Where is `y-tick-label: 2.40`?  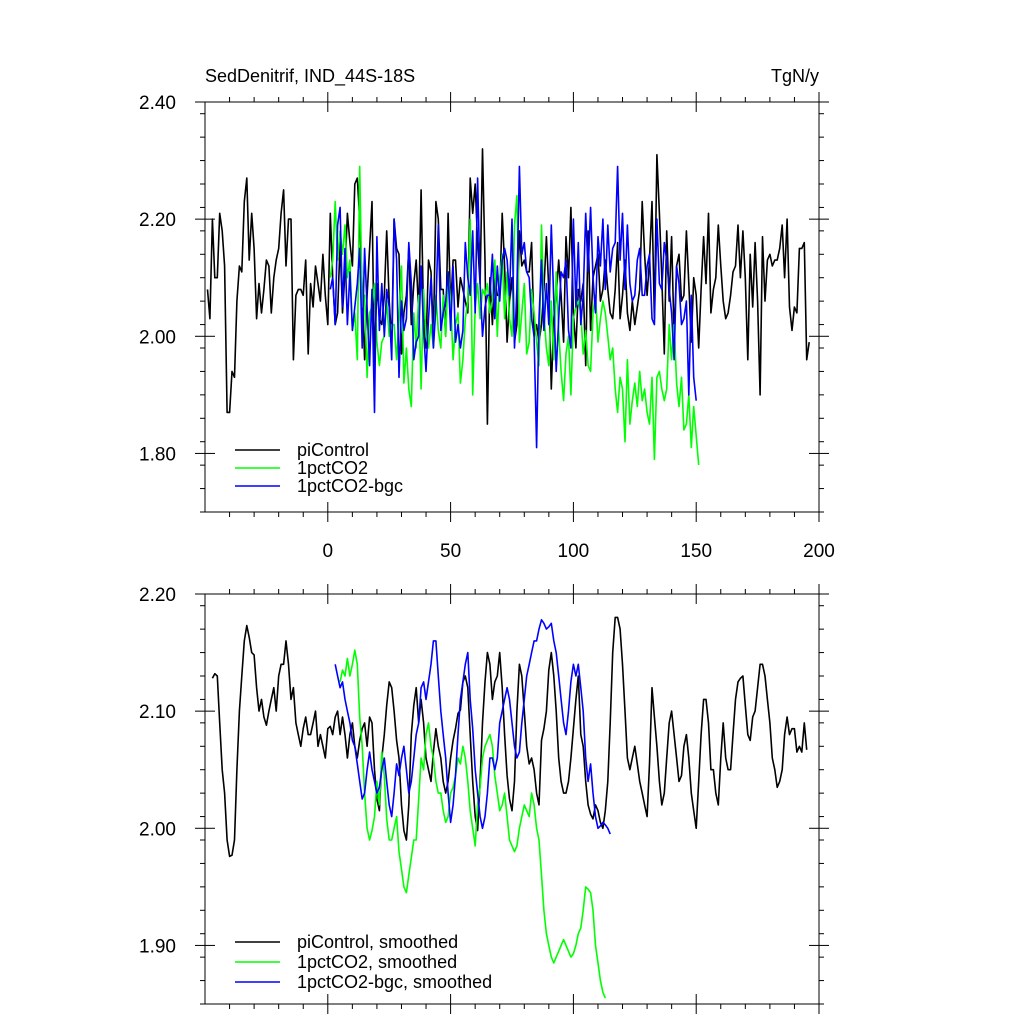
y-tick-label: 2.40 is located at coordinates (157, 103).